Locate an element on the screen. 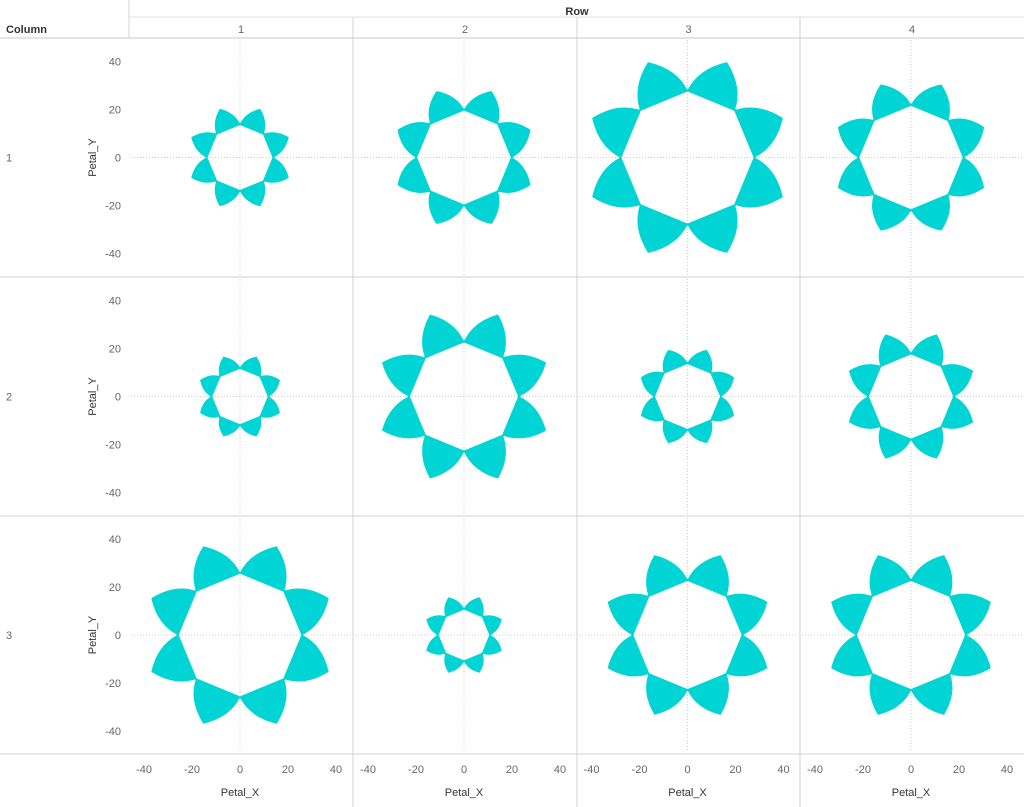  row-label-3: 3 is located at coordinates (9, 636).